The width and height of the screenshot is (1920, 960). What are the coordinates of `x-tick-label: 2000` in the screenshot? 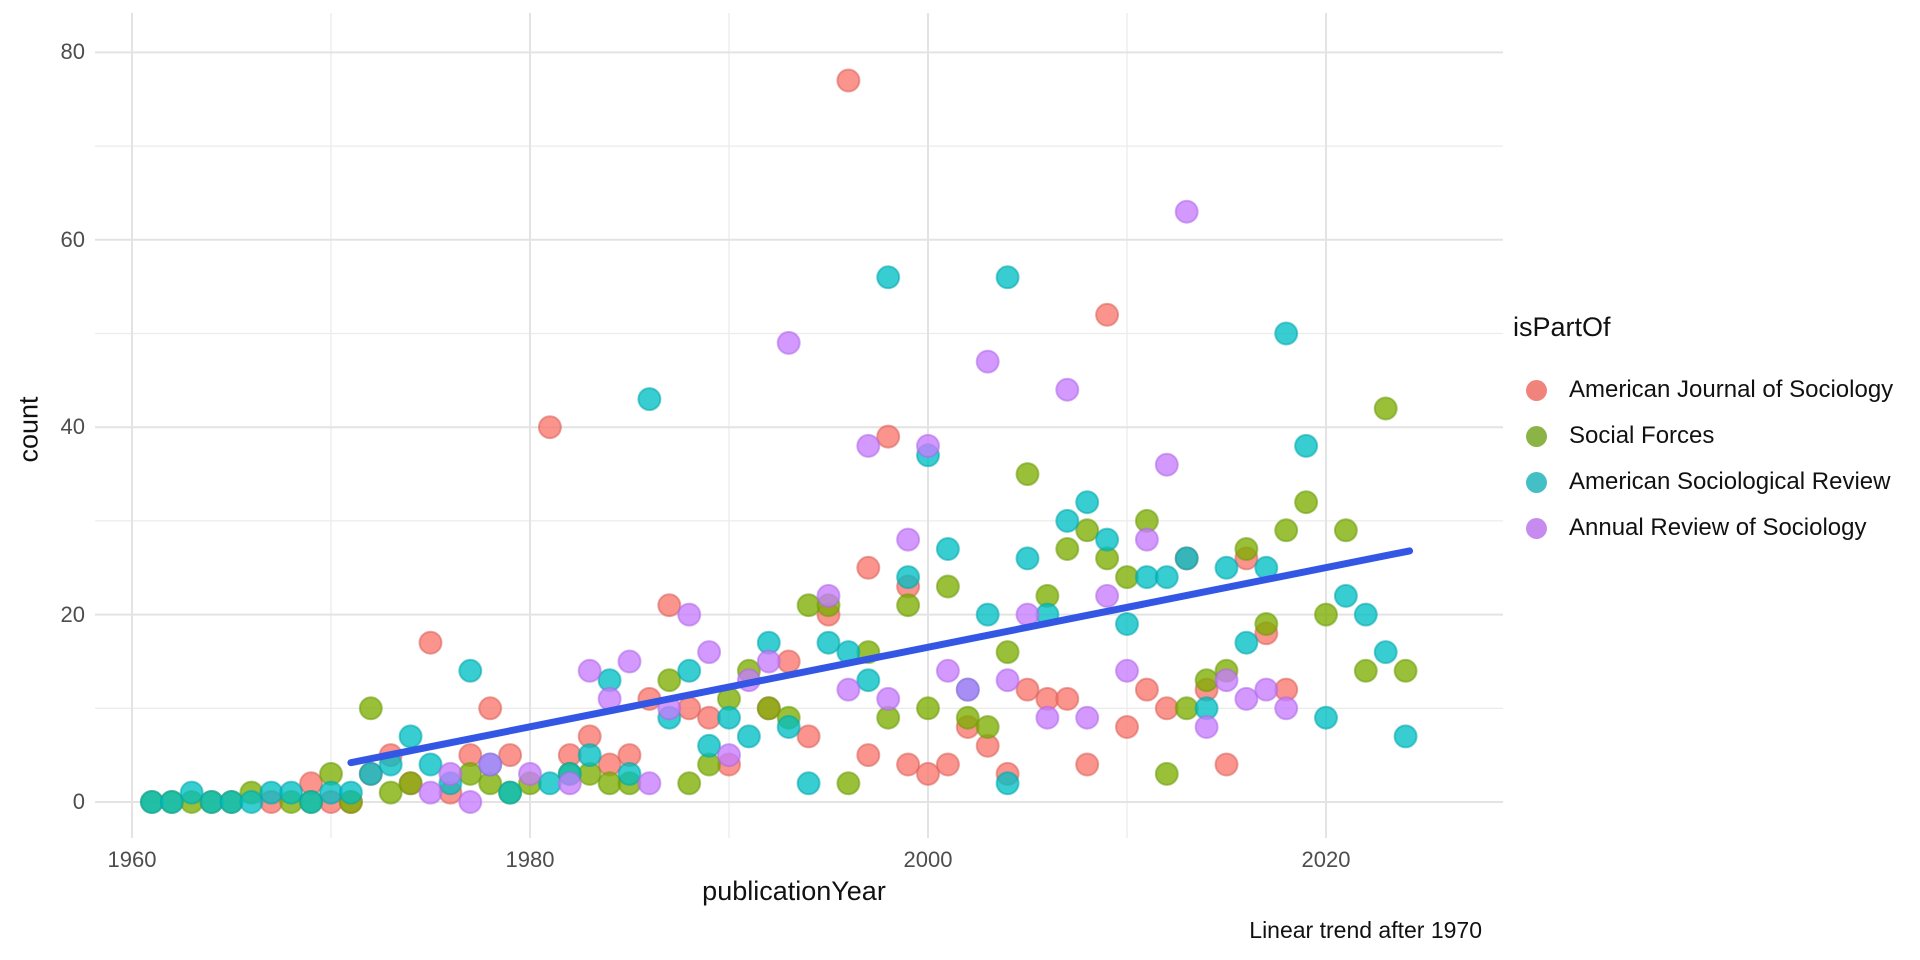 It's located at (928, 859).